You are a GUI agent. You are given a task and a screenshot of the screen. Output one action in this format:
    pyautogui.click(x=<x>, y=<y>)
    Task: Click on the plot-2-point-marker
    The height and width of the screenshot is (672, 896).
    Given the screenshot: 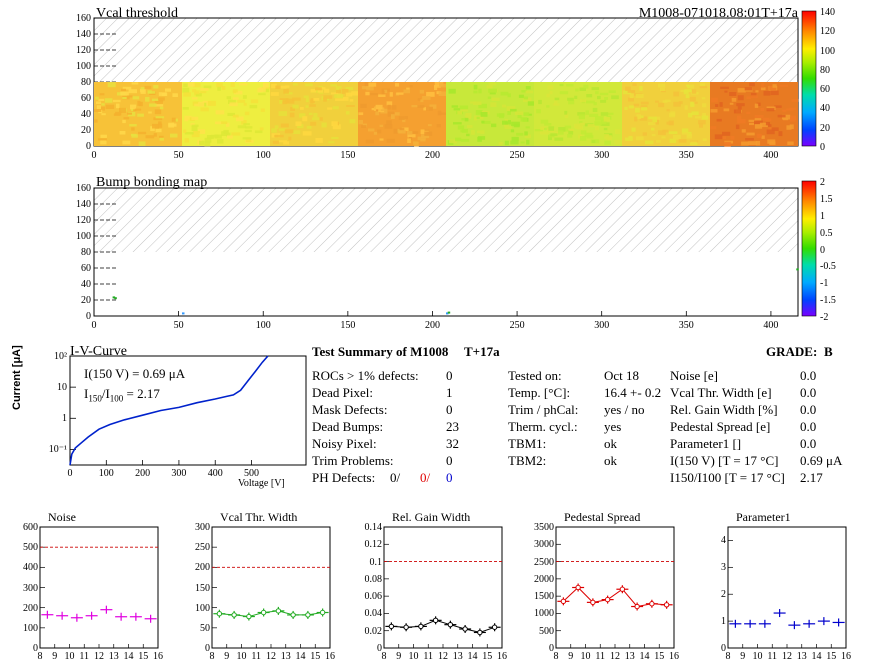 What is the action you would take?
    pyautogui.click(x=293, y=615)
    